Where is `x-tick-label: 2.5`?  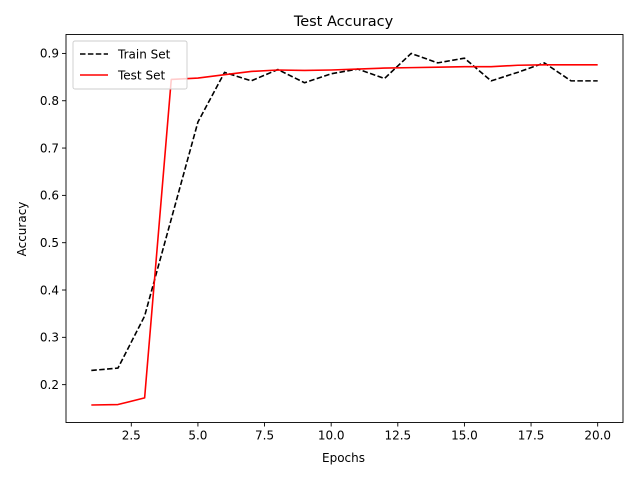
x-tick-label: 2.5 is located at coordinates (131, 436).